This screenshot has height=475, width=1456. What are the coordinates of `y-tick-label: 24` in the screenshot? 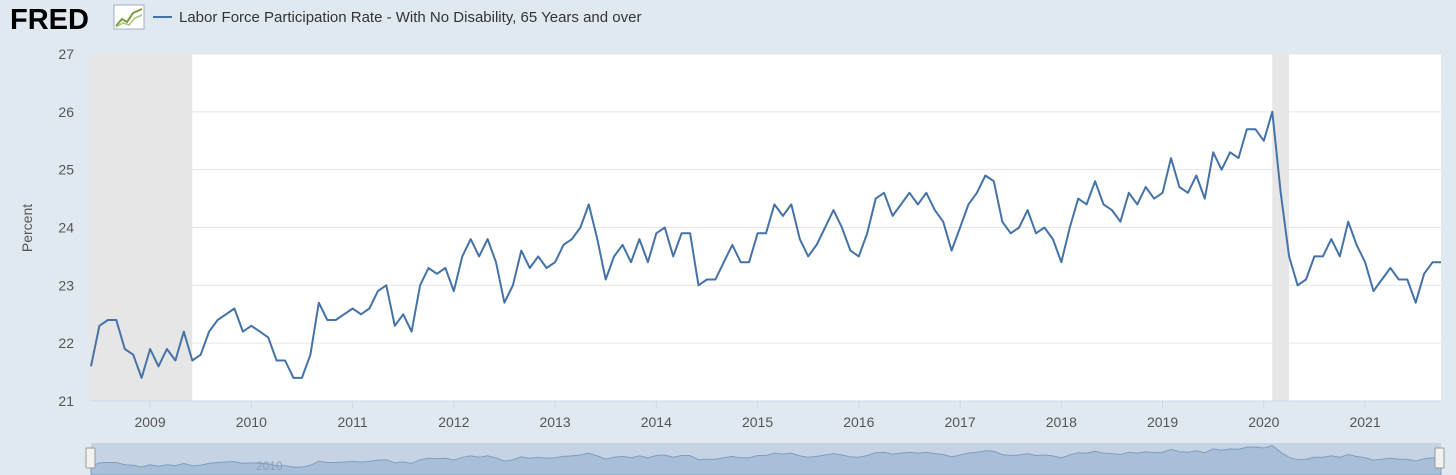 It's located at (66, 228).